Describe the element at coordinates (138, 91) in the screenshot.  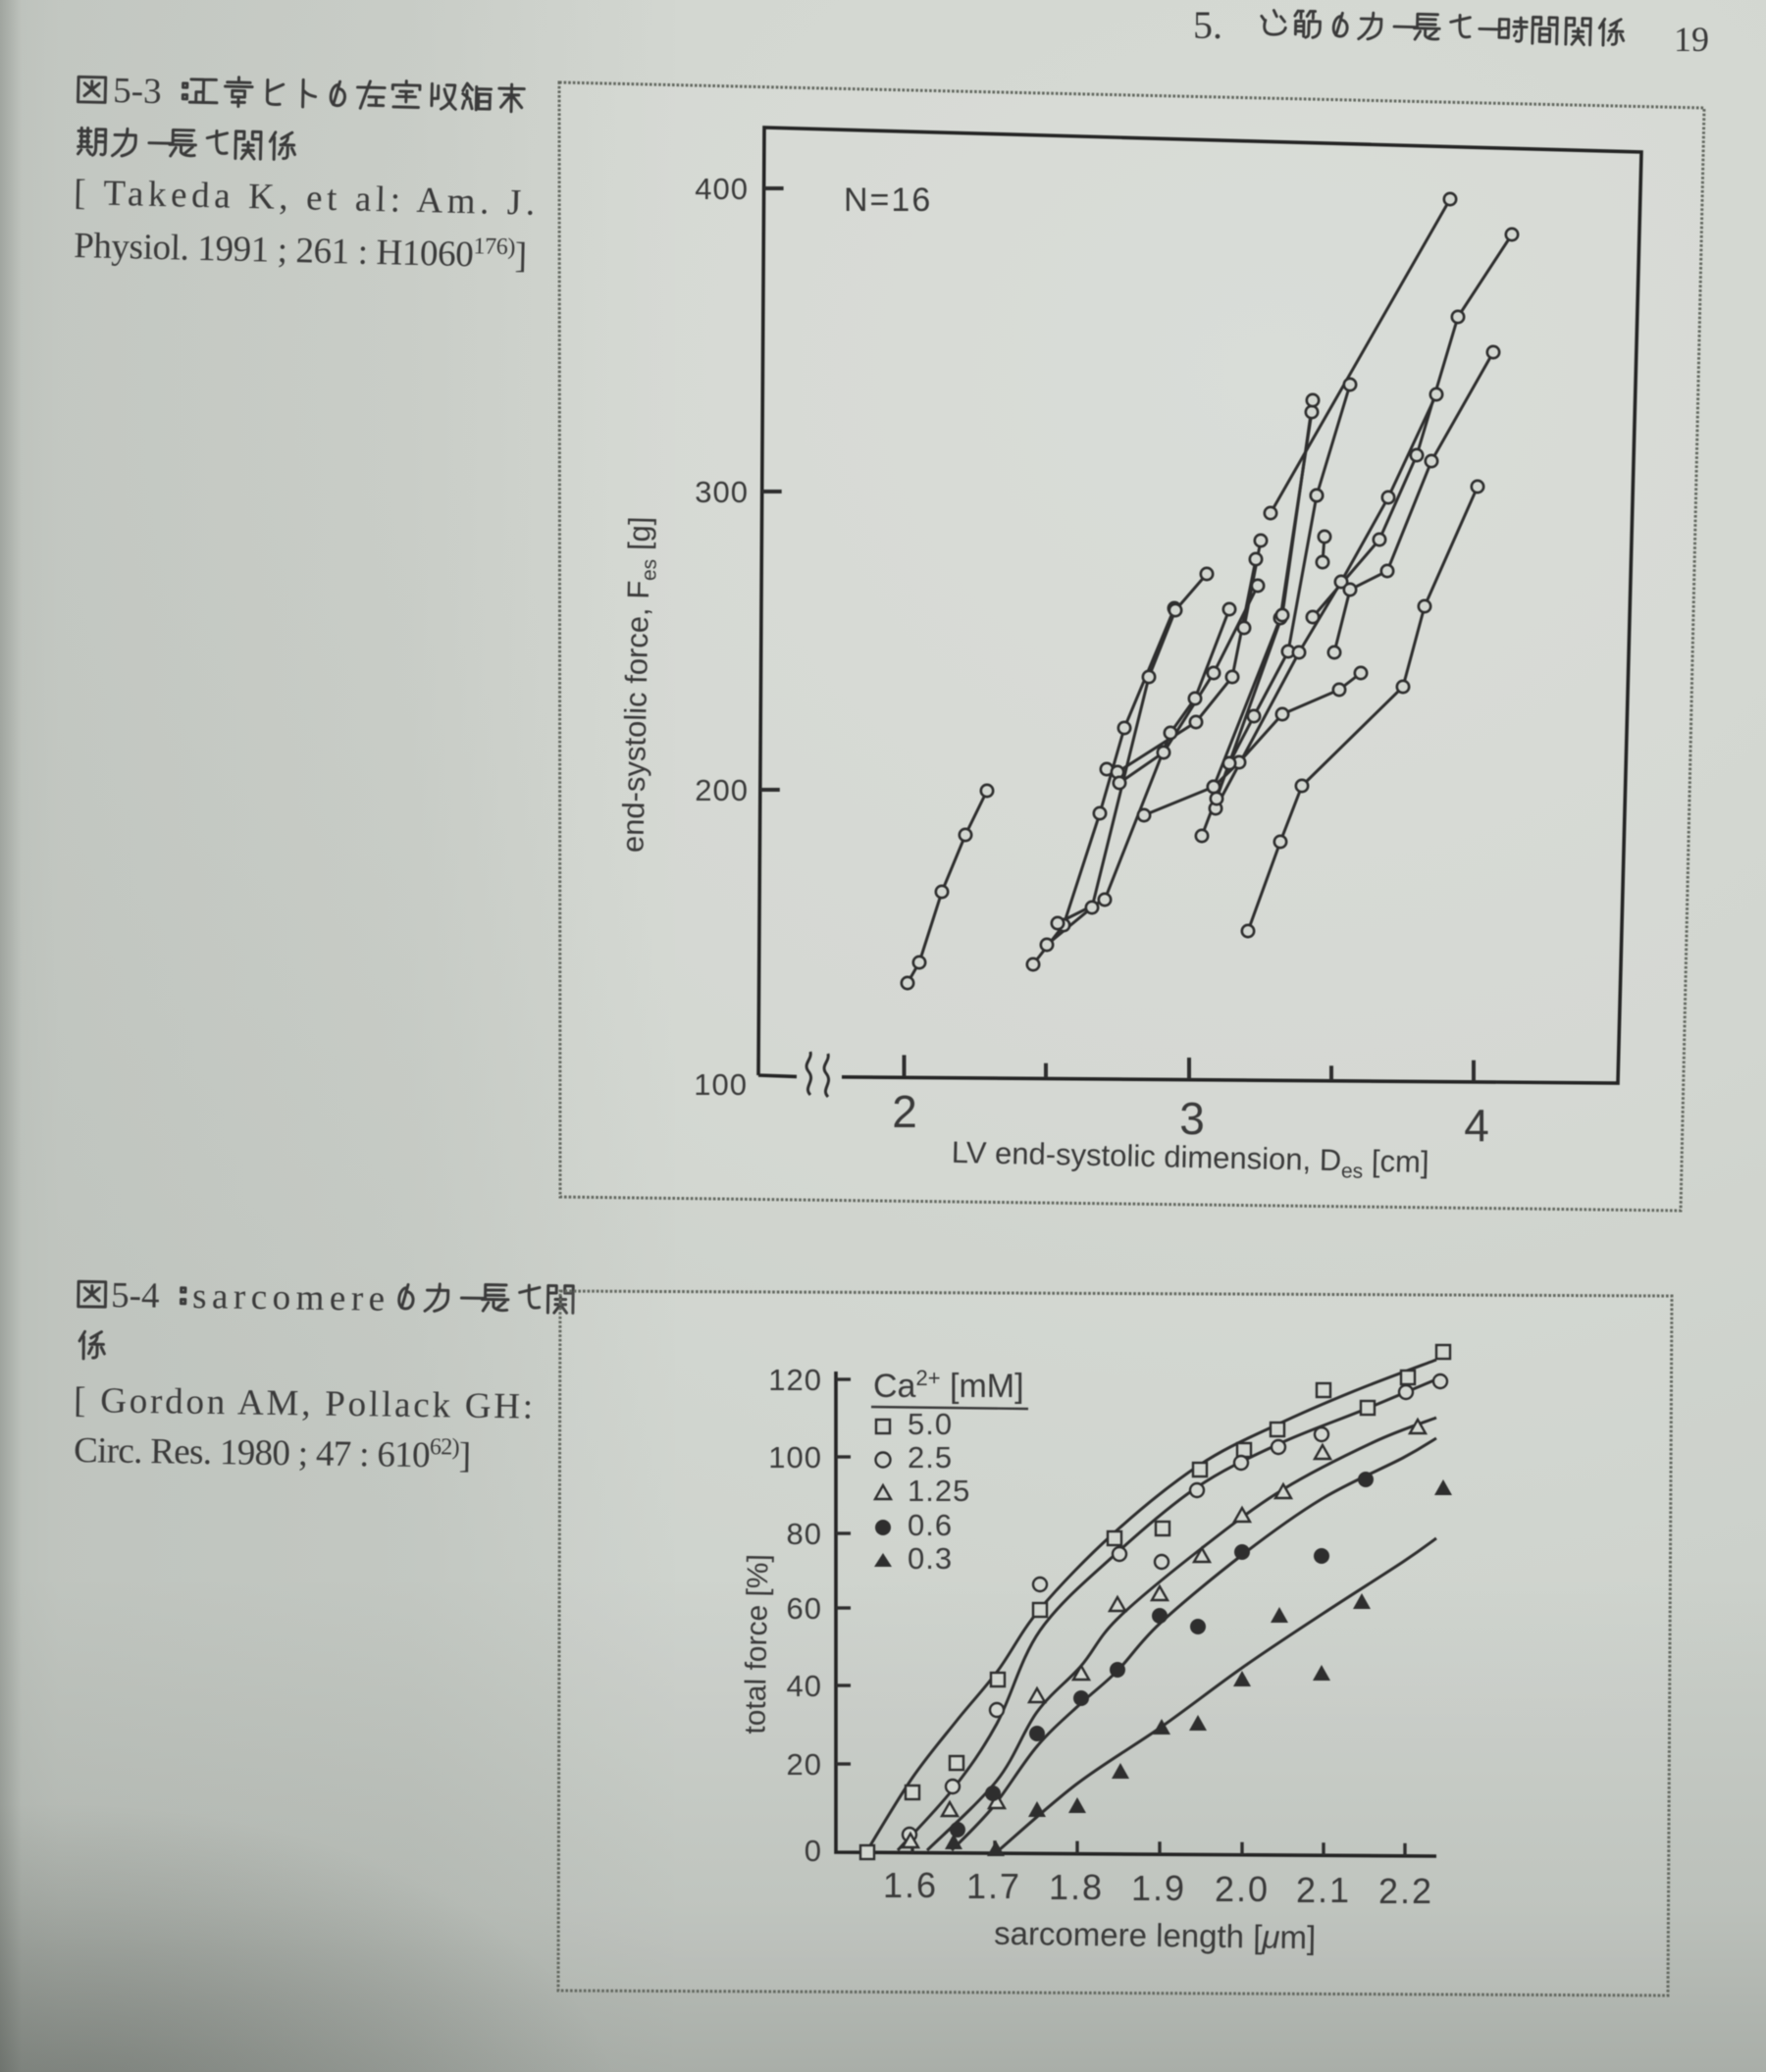
I see `svg-text: 5-3` at that location.